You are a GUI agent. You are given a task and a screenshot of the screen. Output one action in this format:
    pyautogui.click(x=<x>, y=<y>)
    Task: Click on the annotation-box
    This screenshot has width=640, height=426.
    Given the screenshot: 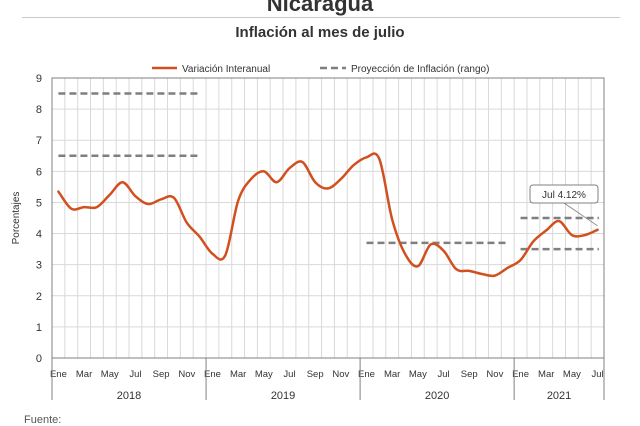 What is the action you would take?
    pyautogui.click(x=564, y=194)
    